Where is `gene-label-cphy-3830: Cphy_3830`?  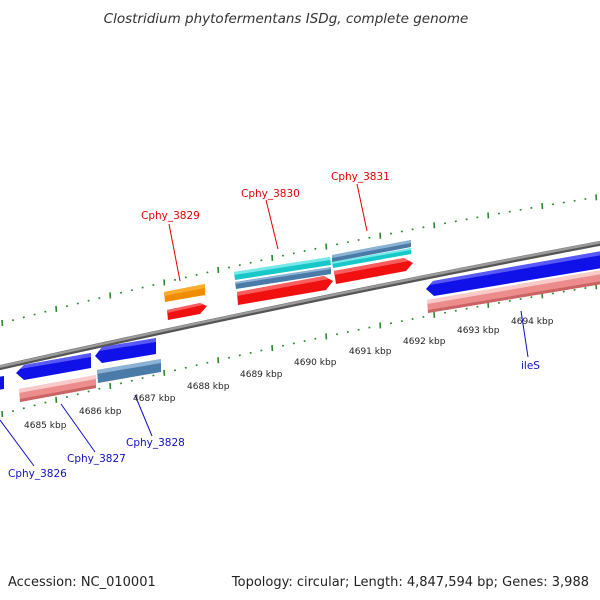 gene-label-cphy-3830: Cphy_3830 is located at coordinates (270, 194).